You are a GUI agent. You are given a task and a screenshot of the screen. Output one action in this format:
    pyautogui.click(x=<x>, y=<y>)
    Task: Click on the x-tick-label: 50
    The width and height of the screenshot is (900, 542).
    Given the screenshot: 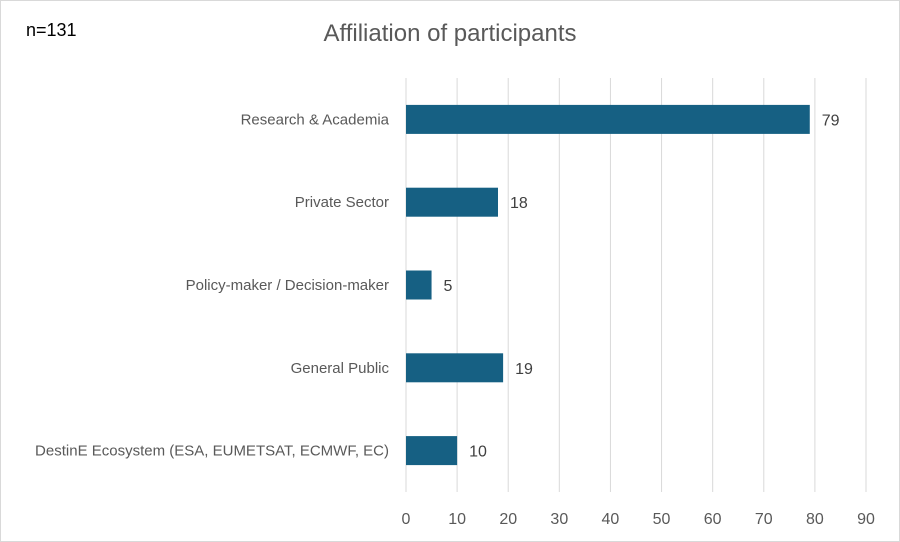 What is the action you would take?
    pyautogui.click(x=662, y=519)
    